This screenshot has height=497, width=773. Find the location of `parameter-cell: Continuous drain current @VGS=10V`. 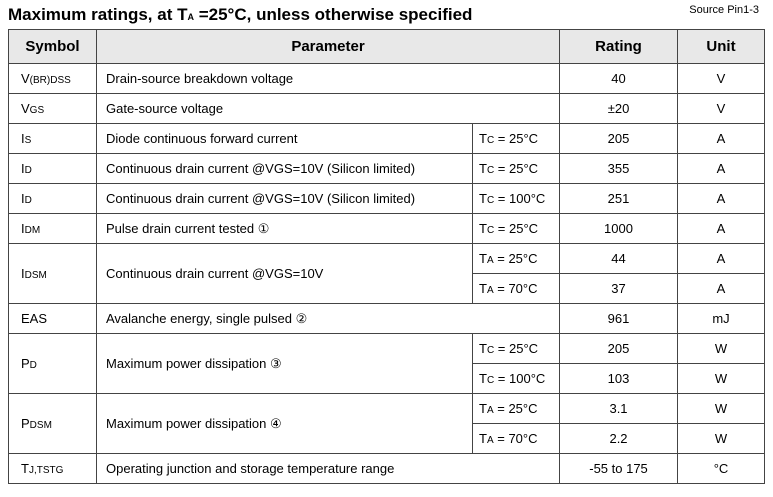

parameter-cell: Continuous drain current @VGS=10V is located at coordinates (284, 273).